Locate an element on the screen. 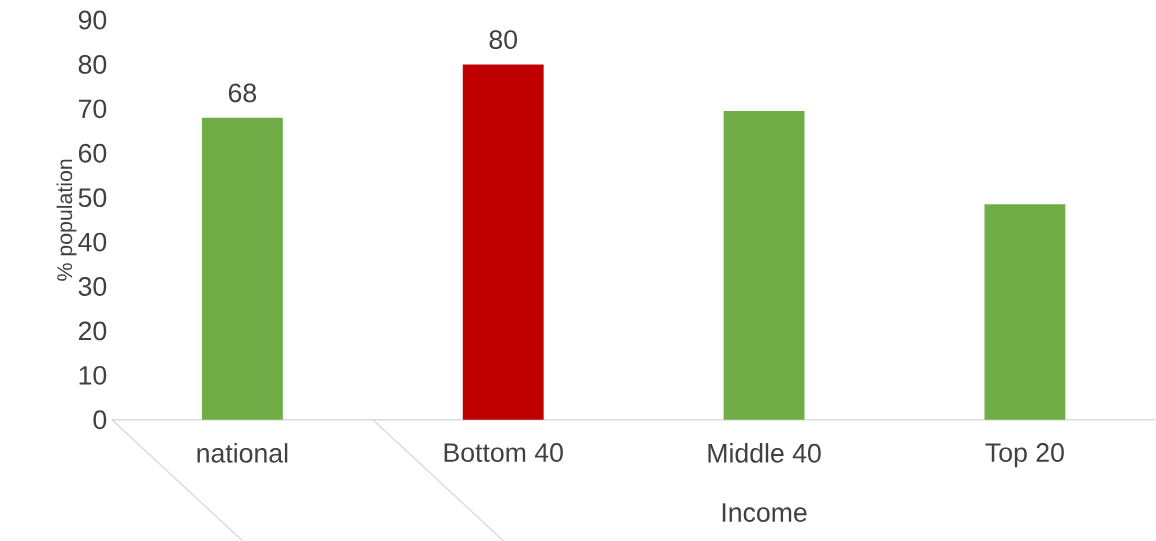 Image resolution: width=1156 pixels, height=541 pixels. data-label: 80 is located at coordinates (503, 39).